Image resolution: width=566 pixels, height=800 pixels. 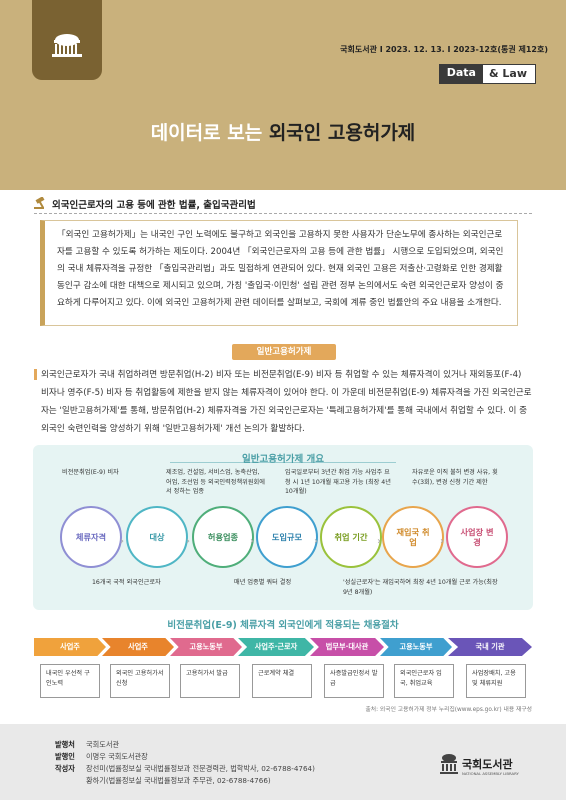 What do you see at coordinates (210, 681) in the screenshot?
I see `step-desc-3: 고용허가서 발급` at bounding box center [210, 681].